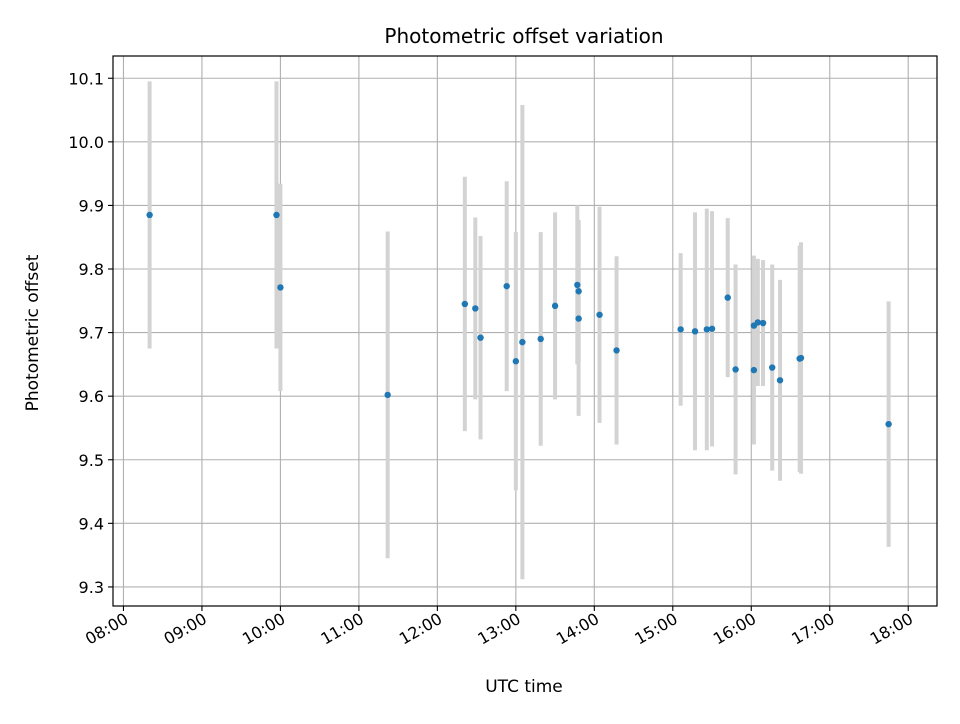 This screenshot has width=960, height=724. Describe the element at coordinates (33, 332) in the screenshot. I see `y-axis-label: Photometric offset` at that location.